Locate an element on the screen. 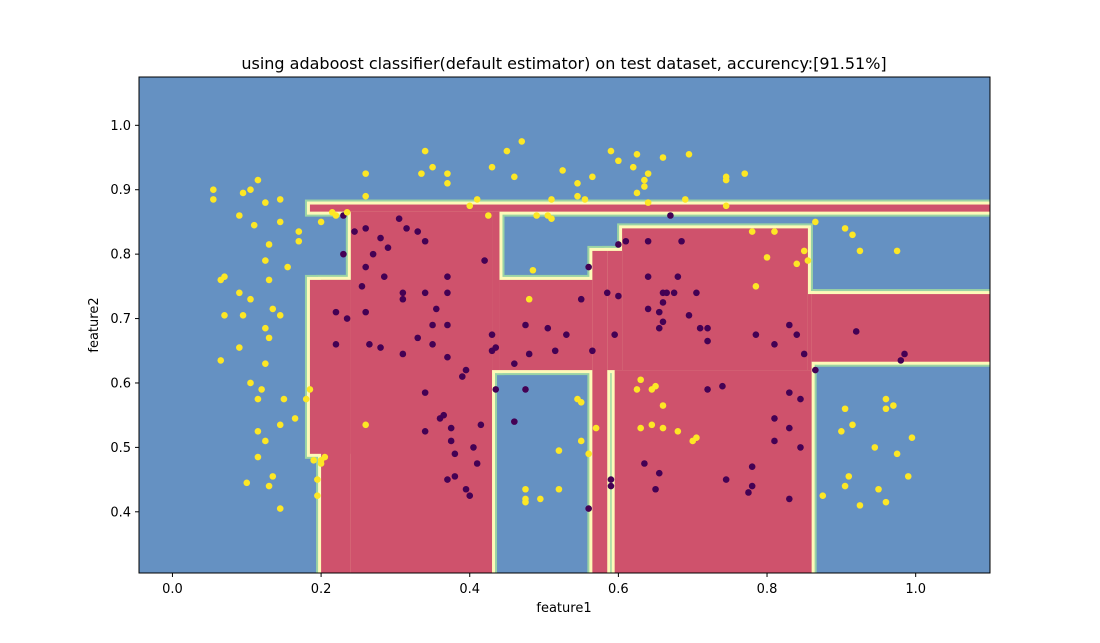 The height and width of the screenshot is (643, 1100). y-tick-label-4: 0.8 is located at coordinates (120, 255).